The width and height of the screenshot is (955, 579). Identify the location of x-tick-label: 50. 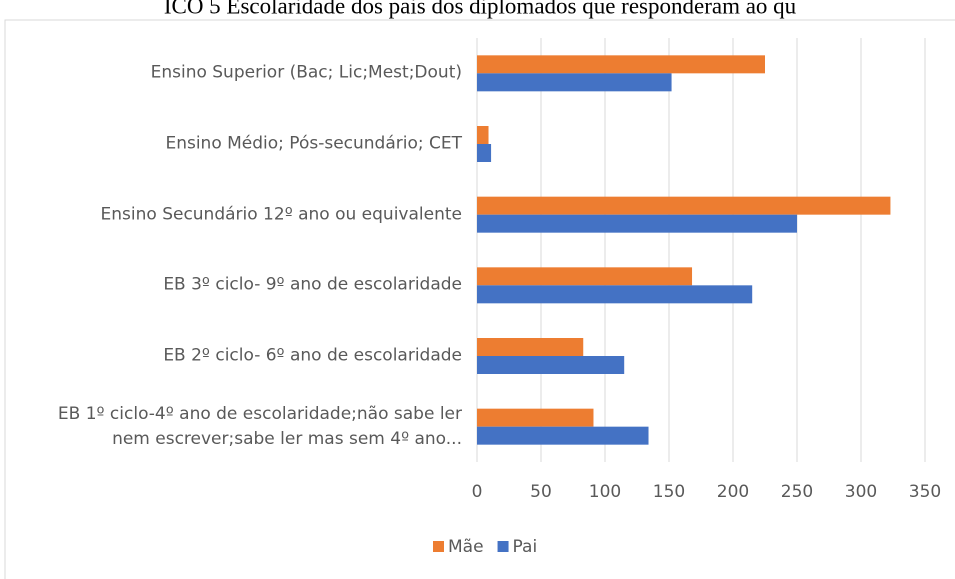
(541, 492).